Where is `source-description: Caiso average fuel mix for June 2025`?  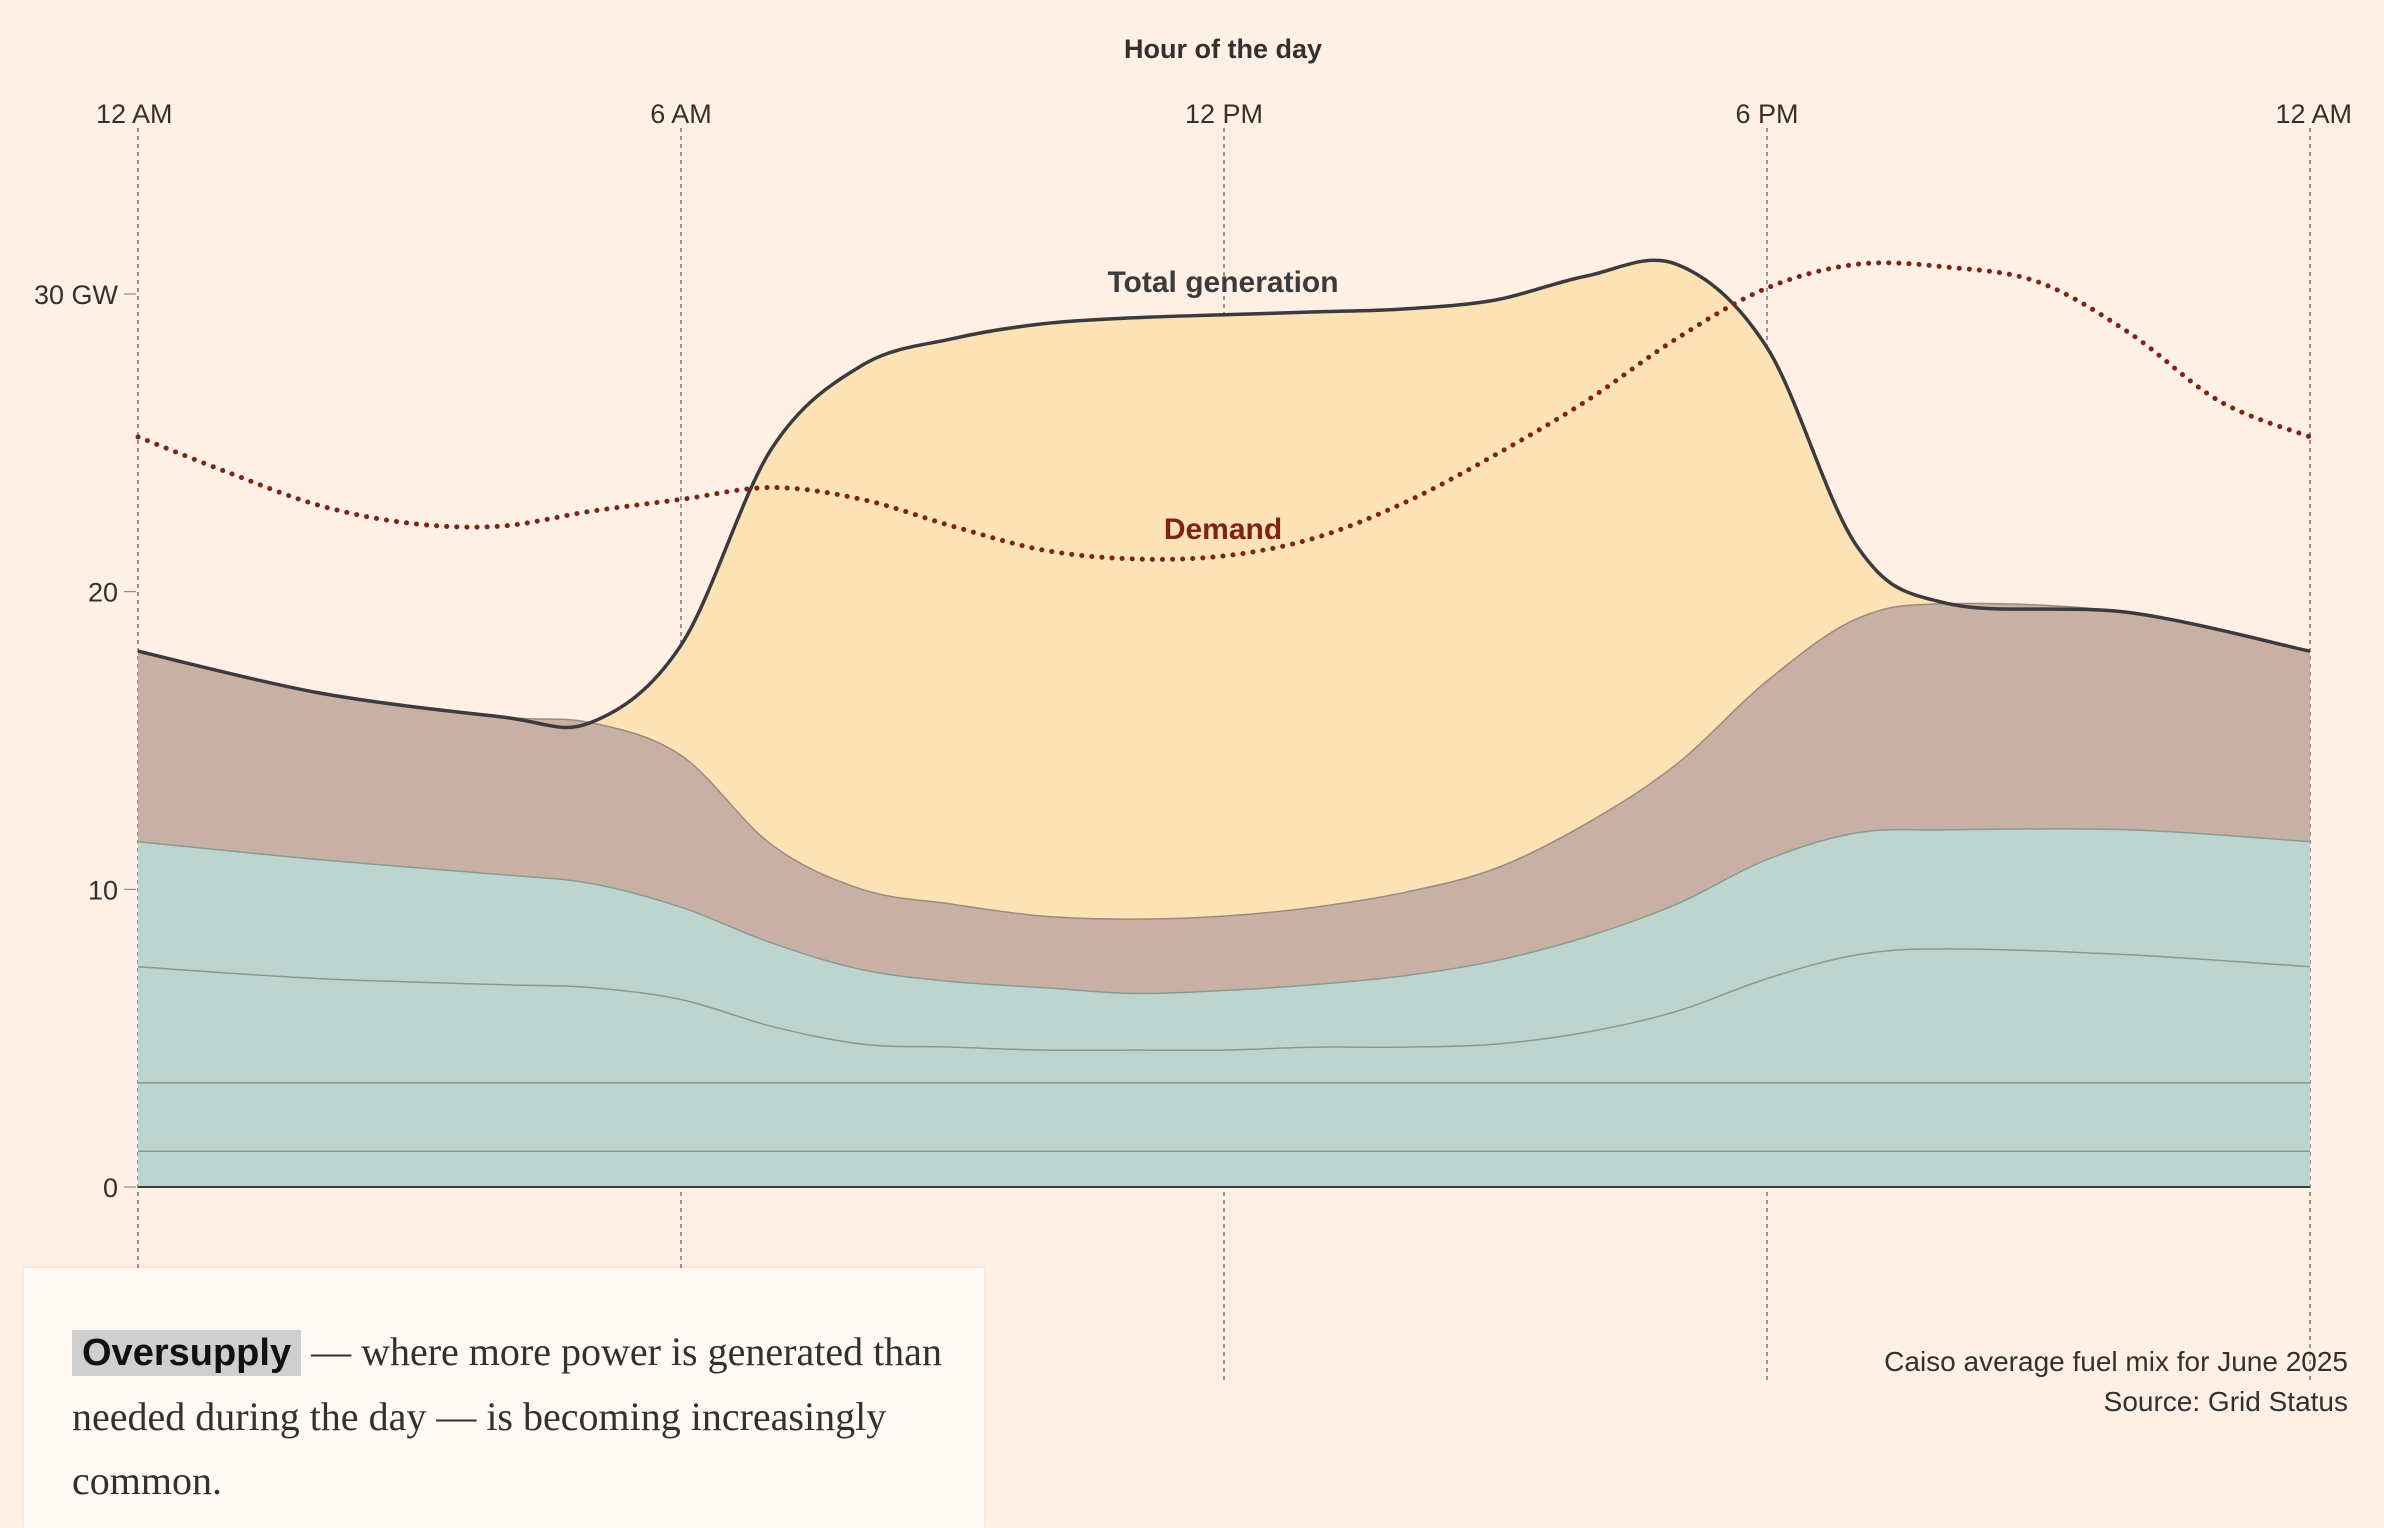 source-description: Caiso average fuel mix for June 2025 is located at coordinates (2116, 1361).